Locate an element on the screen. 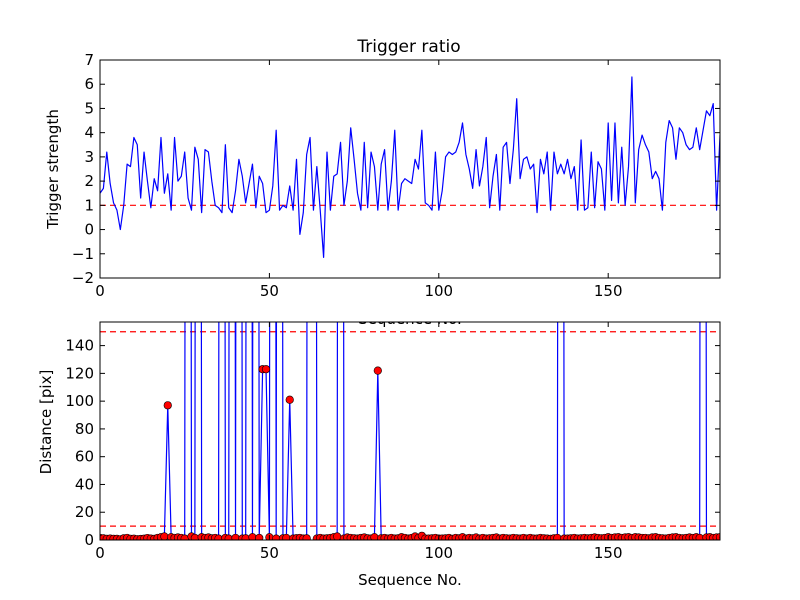 This screenshot has width=800, height=600. top-chart-ylabel: Trigger strength is located at coordinates (53, 169).